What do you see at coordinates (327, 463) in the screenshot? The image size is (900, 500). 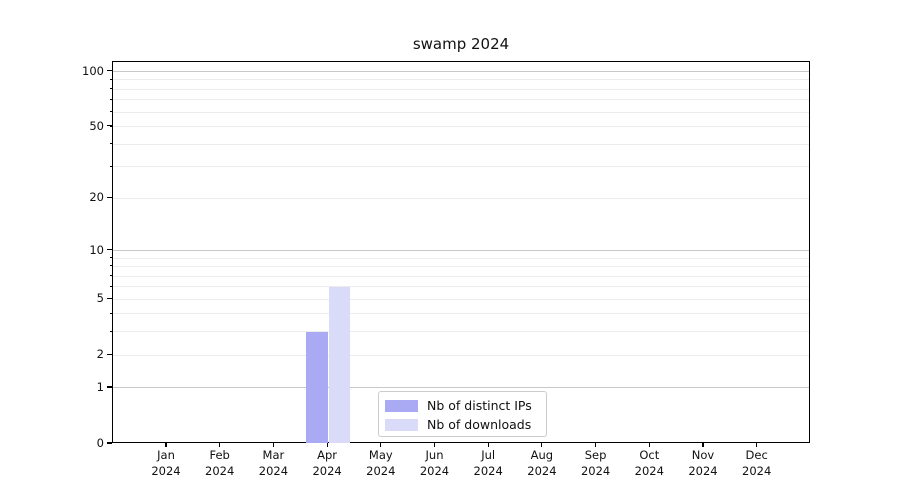 I see `x-tick-label-apr: Apr 2024` at bounding box center [327, 463].